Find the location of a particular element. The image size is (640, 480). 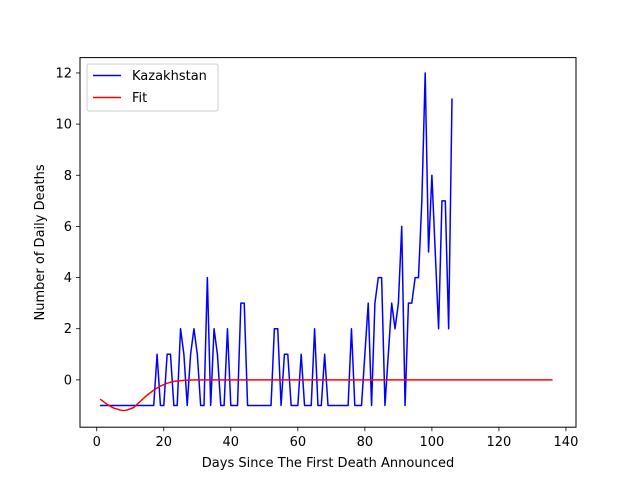

legend-label-fit: Fit is located at coordinates (139, 98).